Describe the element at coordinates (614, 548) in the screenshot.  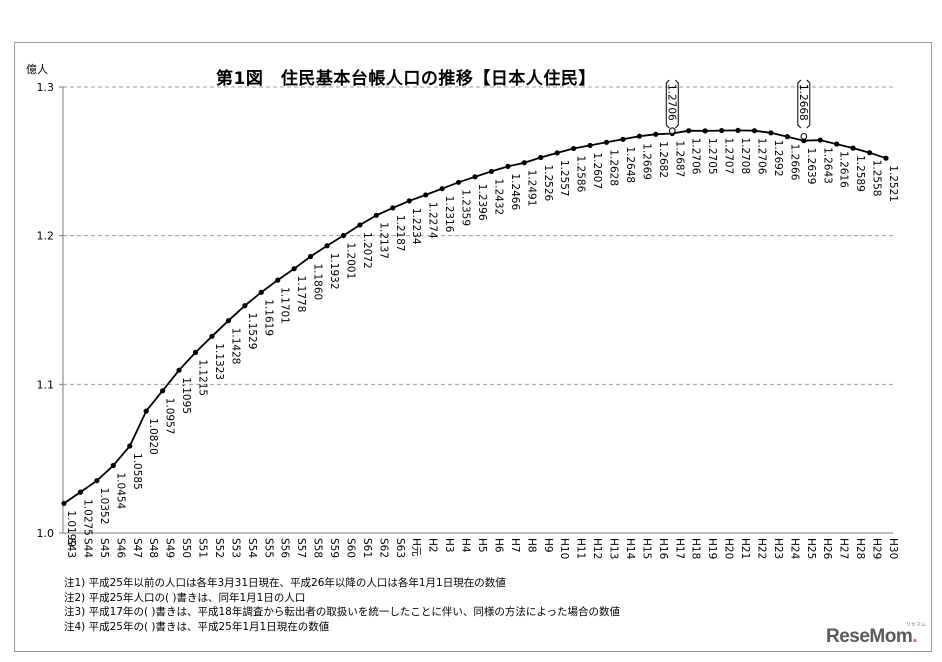
I see `x-tick-label: H13` at that location.